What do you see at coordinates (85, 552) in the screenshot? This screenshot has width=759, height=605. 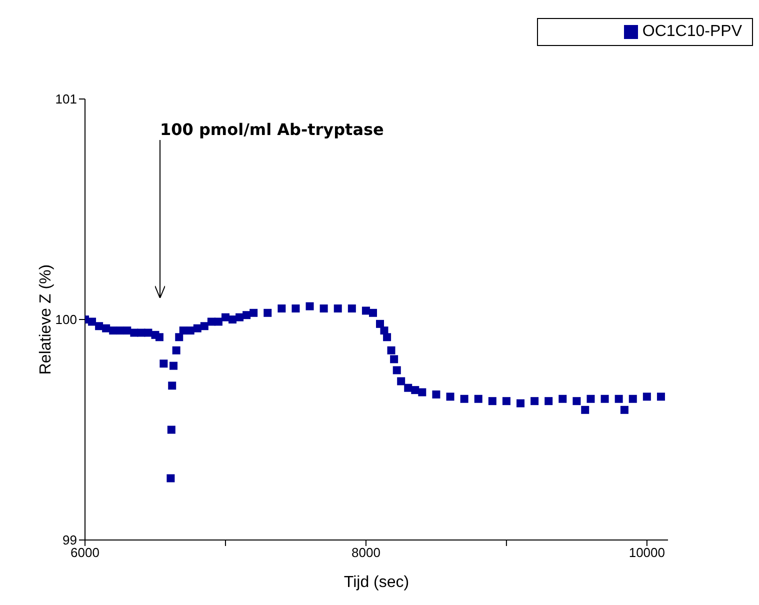 I see `x-tick-label: 6000` at bounding box center [85, 552].